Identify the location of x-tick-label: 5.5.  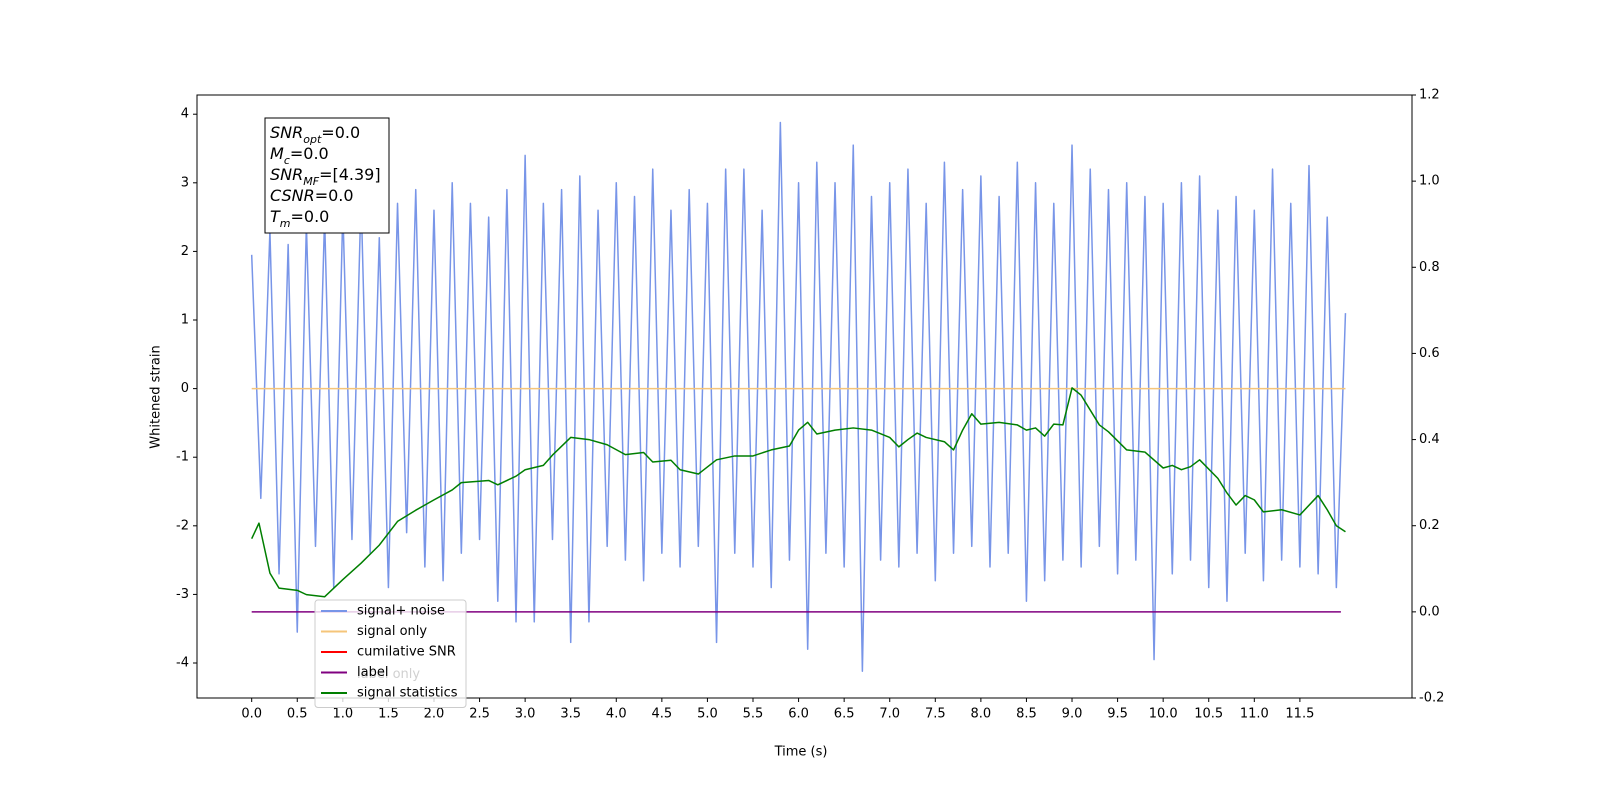
(753, 714).